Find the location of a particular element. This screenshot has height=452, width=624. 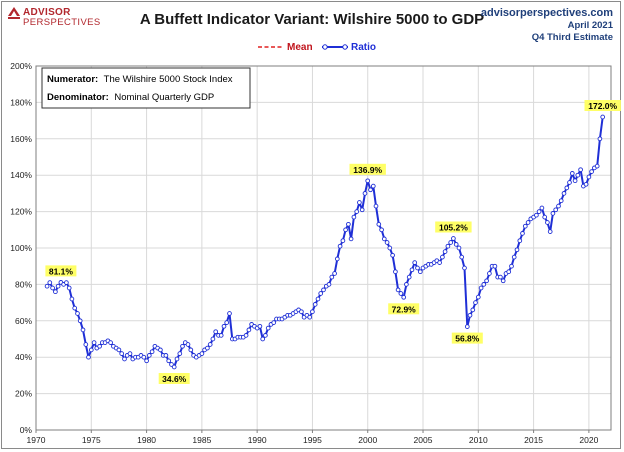

y-tick-label: 140% is located at coordinates (21, 175).